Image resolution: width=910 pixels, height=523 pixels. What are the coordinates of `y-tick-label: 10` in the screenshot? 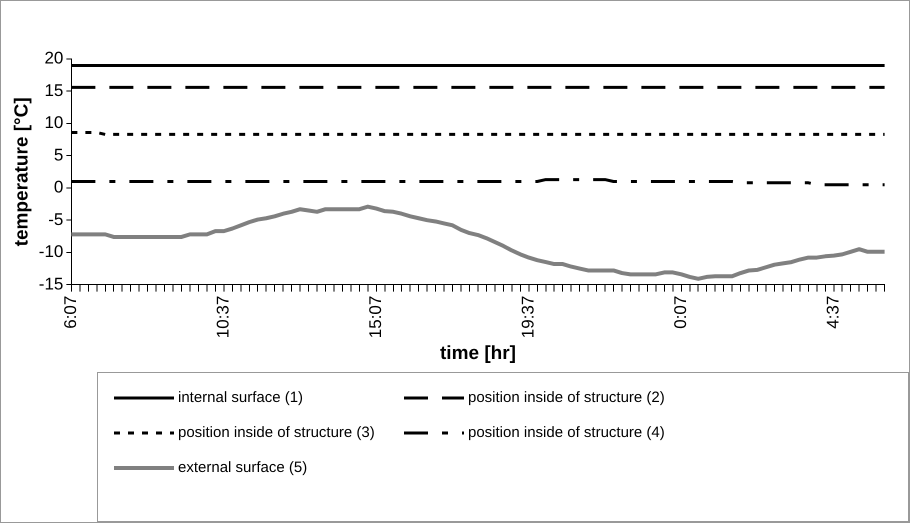 It's located at (54, 122).